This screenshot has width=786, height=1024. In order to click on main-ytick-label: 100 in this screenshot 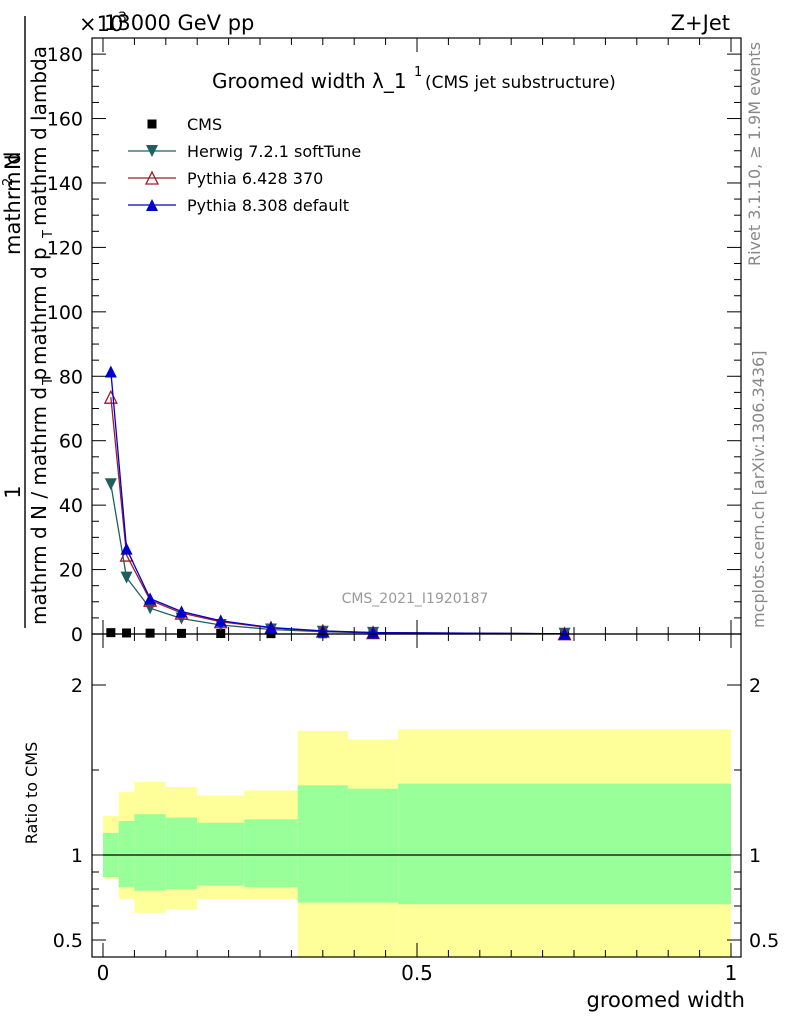, I will do `click(65, 313)`.